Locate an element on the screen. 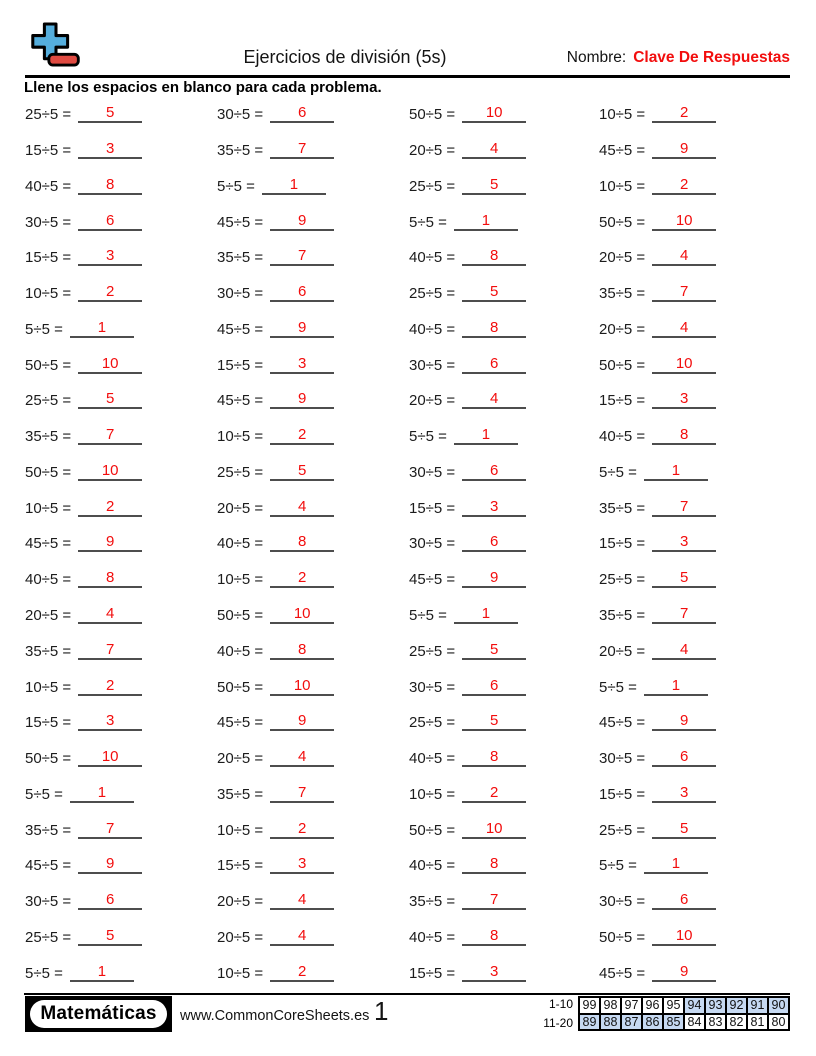 This screenshot has height=1056, width=816. problem-expression: 35÷5 = is located at coordinates (240, 794).